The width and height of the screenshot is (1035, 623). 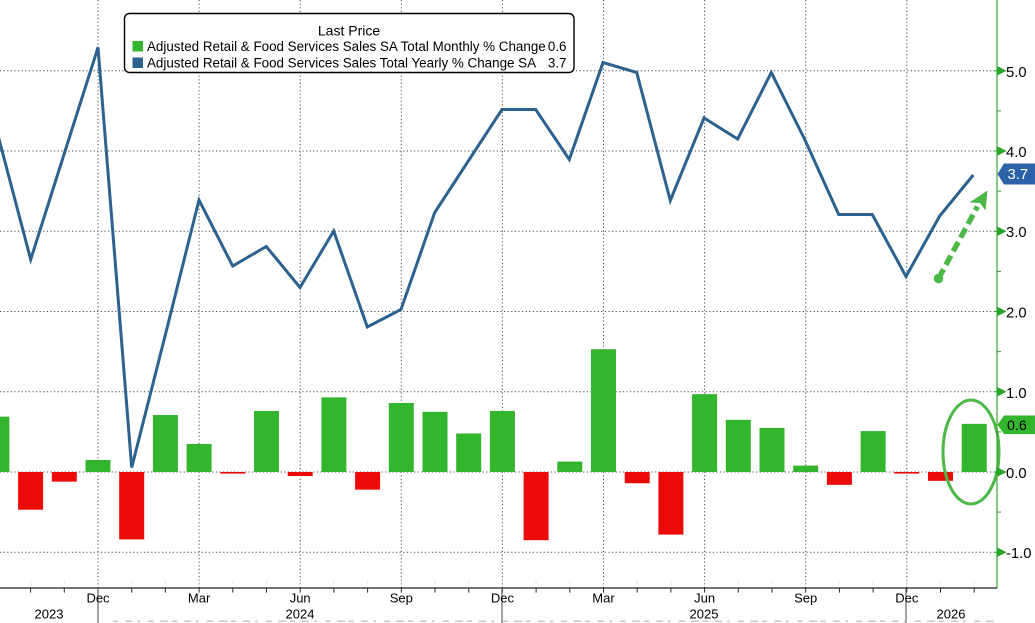 What do you see at coordinates (1016, 474) in the screenshot?
I see `svg-text: 0.0` at bounding box center [1016, 474].